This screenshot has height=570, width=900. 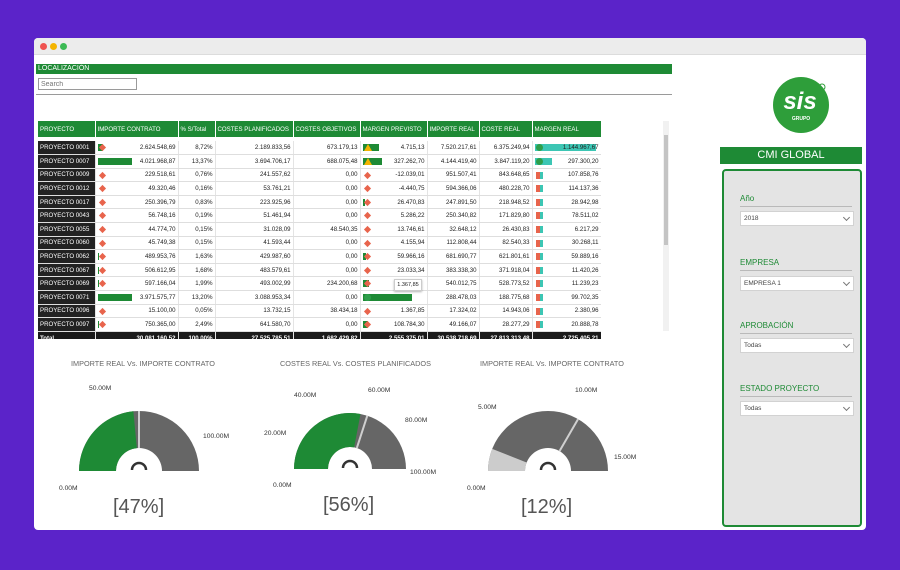 What do you see at coordinates (327, 129) in the screenshot?
I see `column-header: COSTES OBJETIVOS` at bounding box center [327, 129].